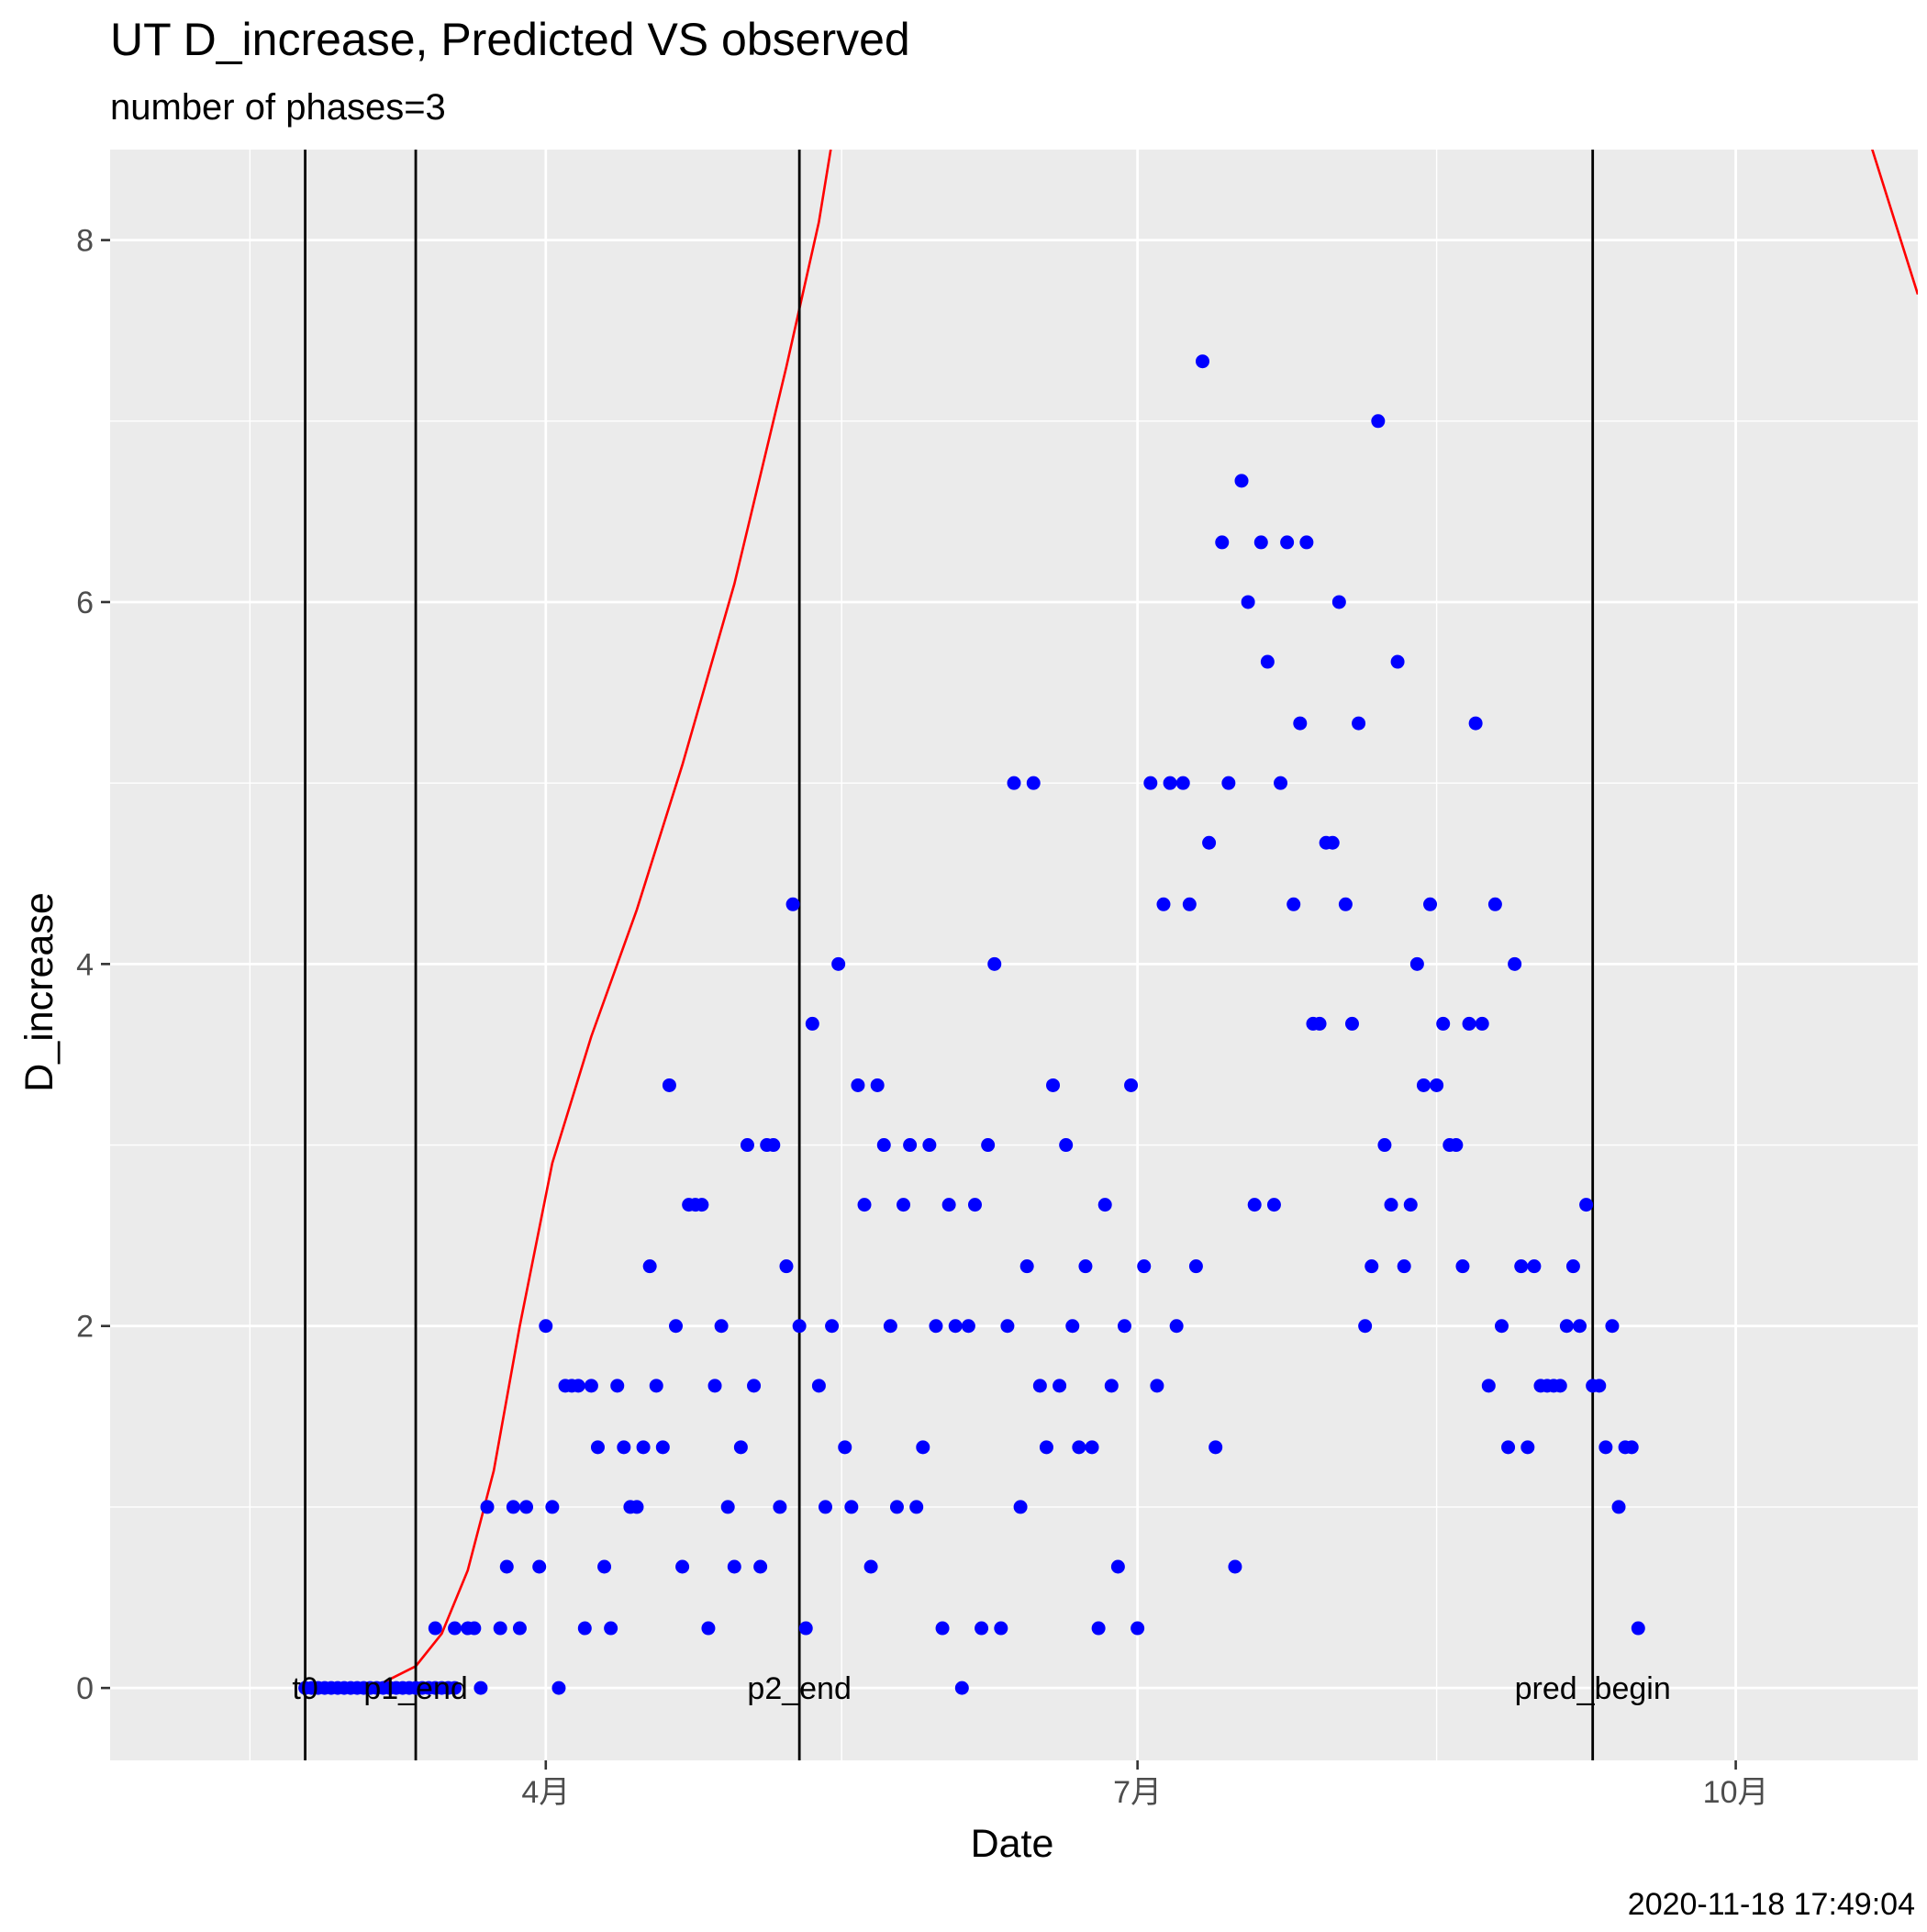 The height and width of the screenshot is (1932, 1927). What do you see at coordinates (85, 603) in the screenshot?
I see `y-tick-label: 6` at bounding box center [85, 603].